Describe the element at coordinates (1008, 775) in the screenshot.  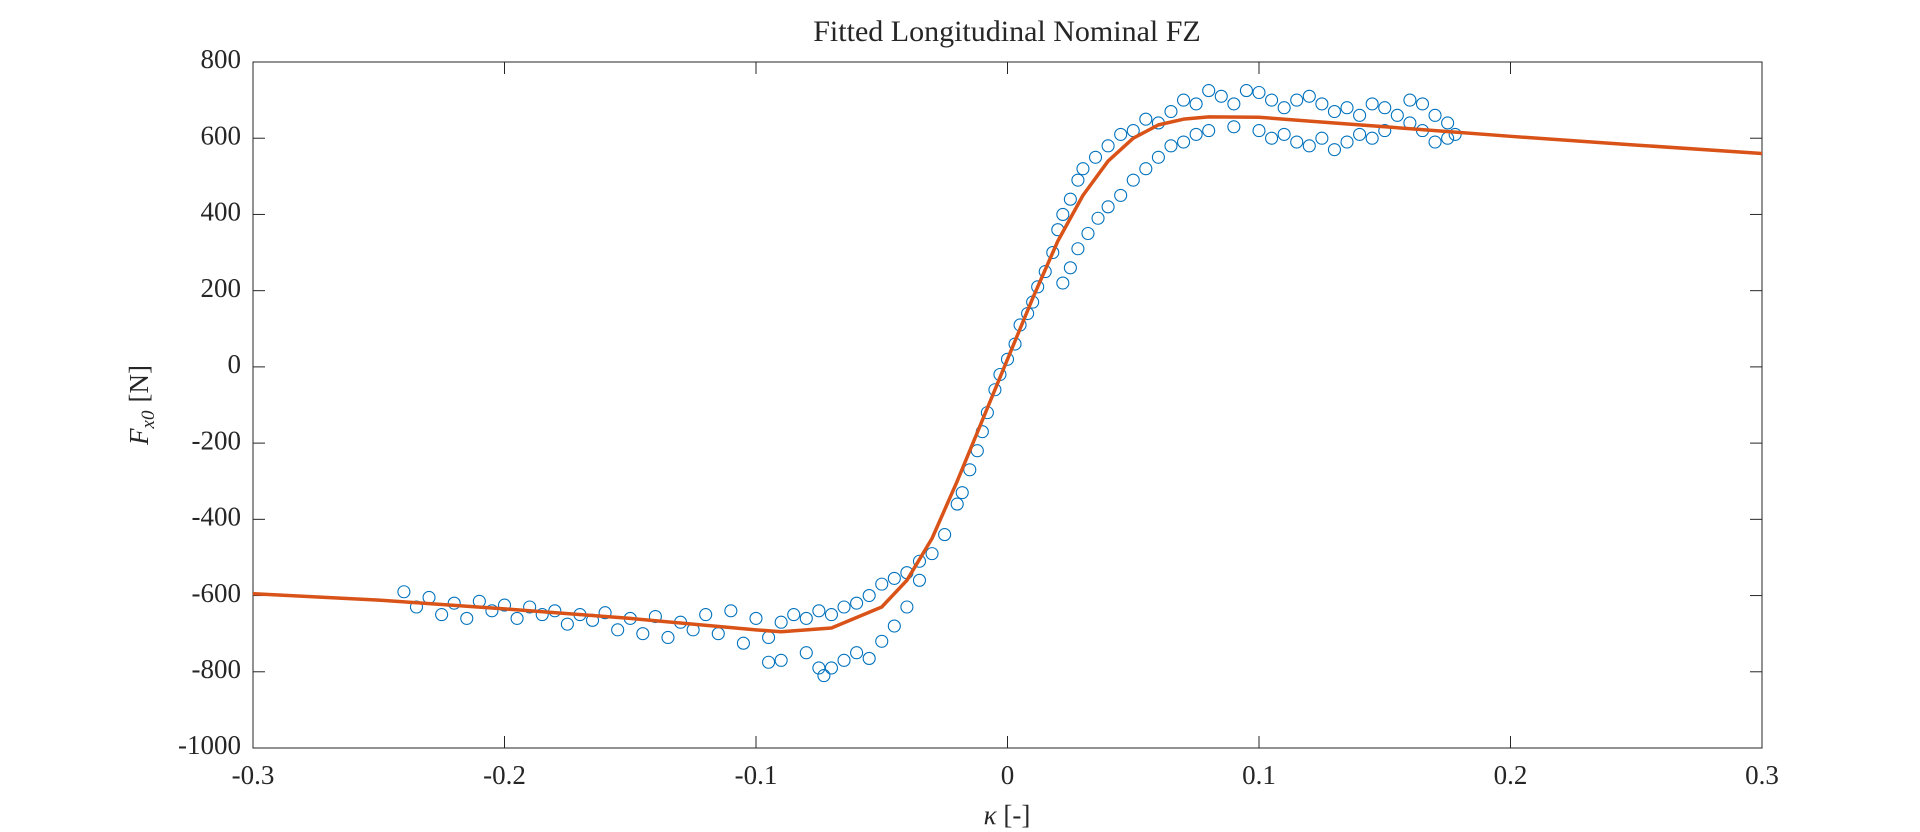
I see `x-tick-label: 0` at that location.